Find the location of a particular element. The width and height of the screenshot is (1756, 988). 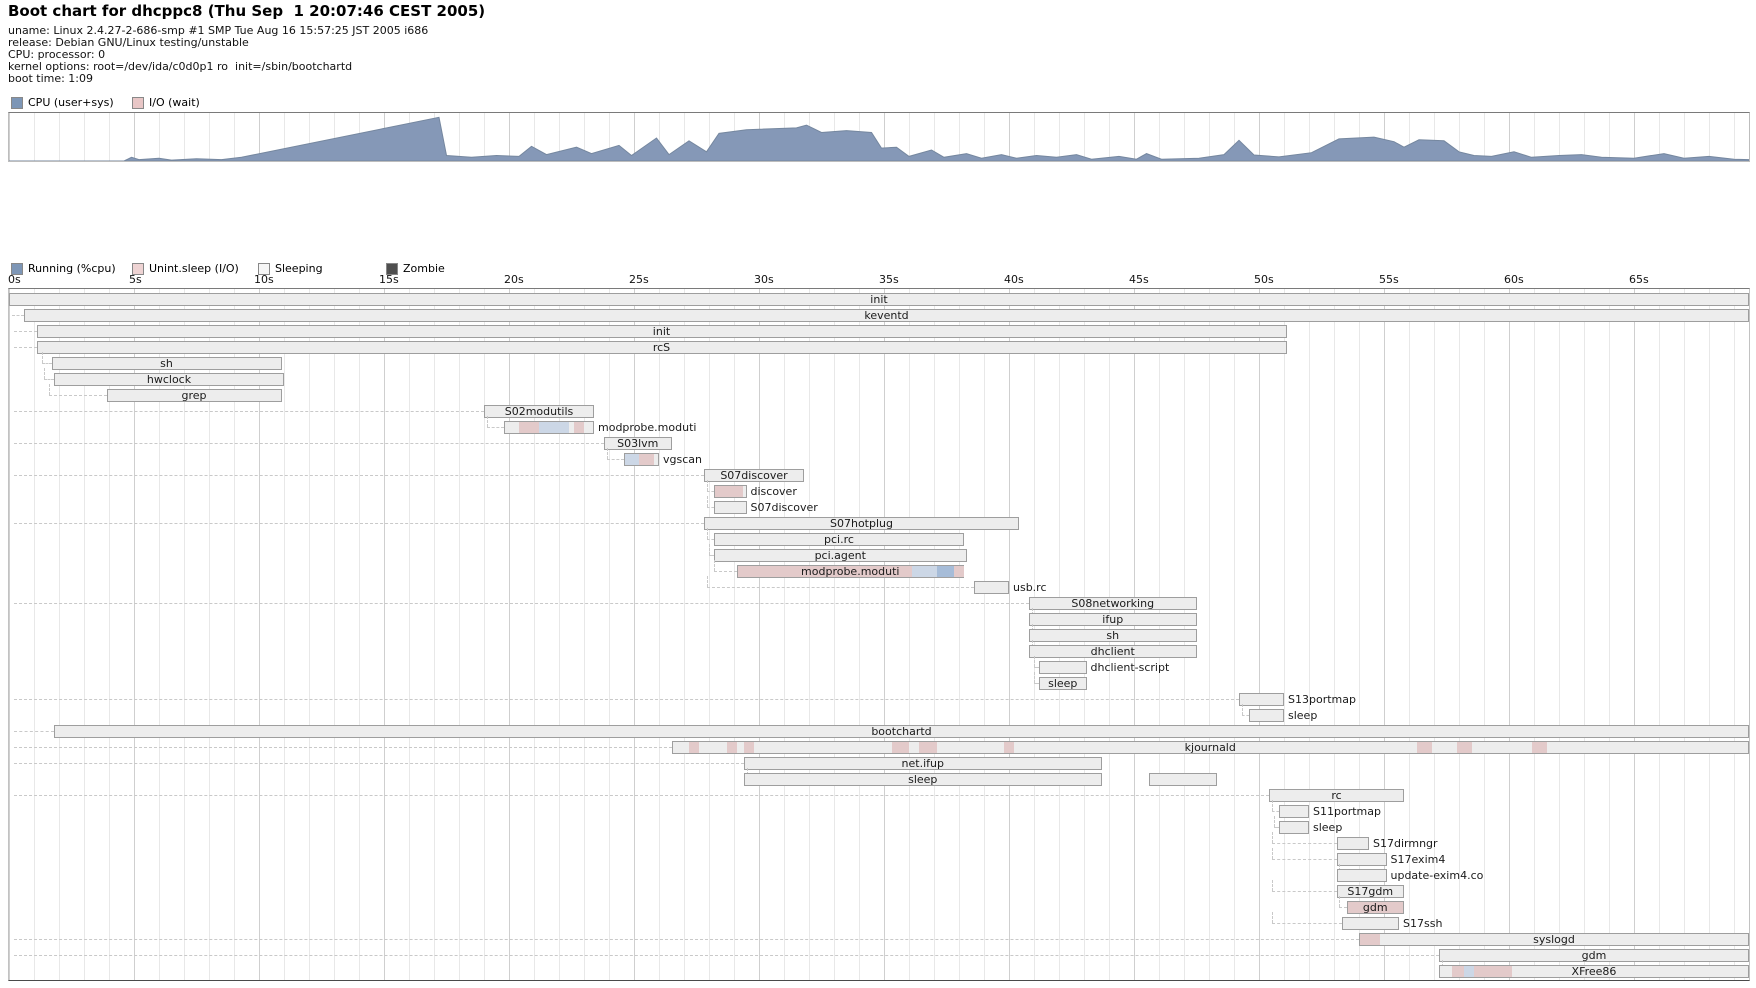

process-bar: keventd is located at coordinates (886, 315).